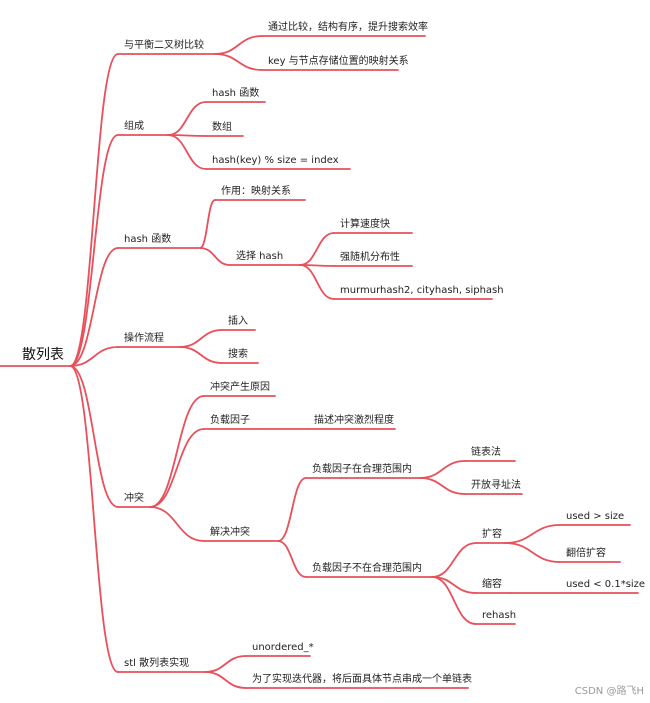 Image resolution: width=650 pixels, height=703 pixels. Describe the element at coordinates (215, 256) in the screenshot. I see `connector-n3b` at that location.